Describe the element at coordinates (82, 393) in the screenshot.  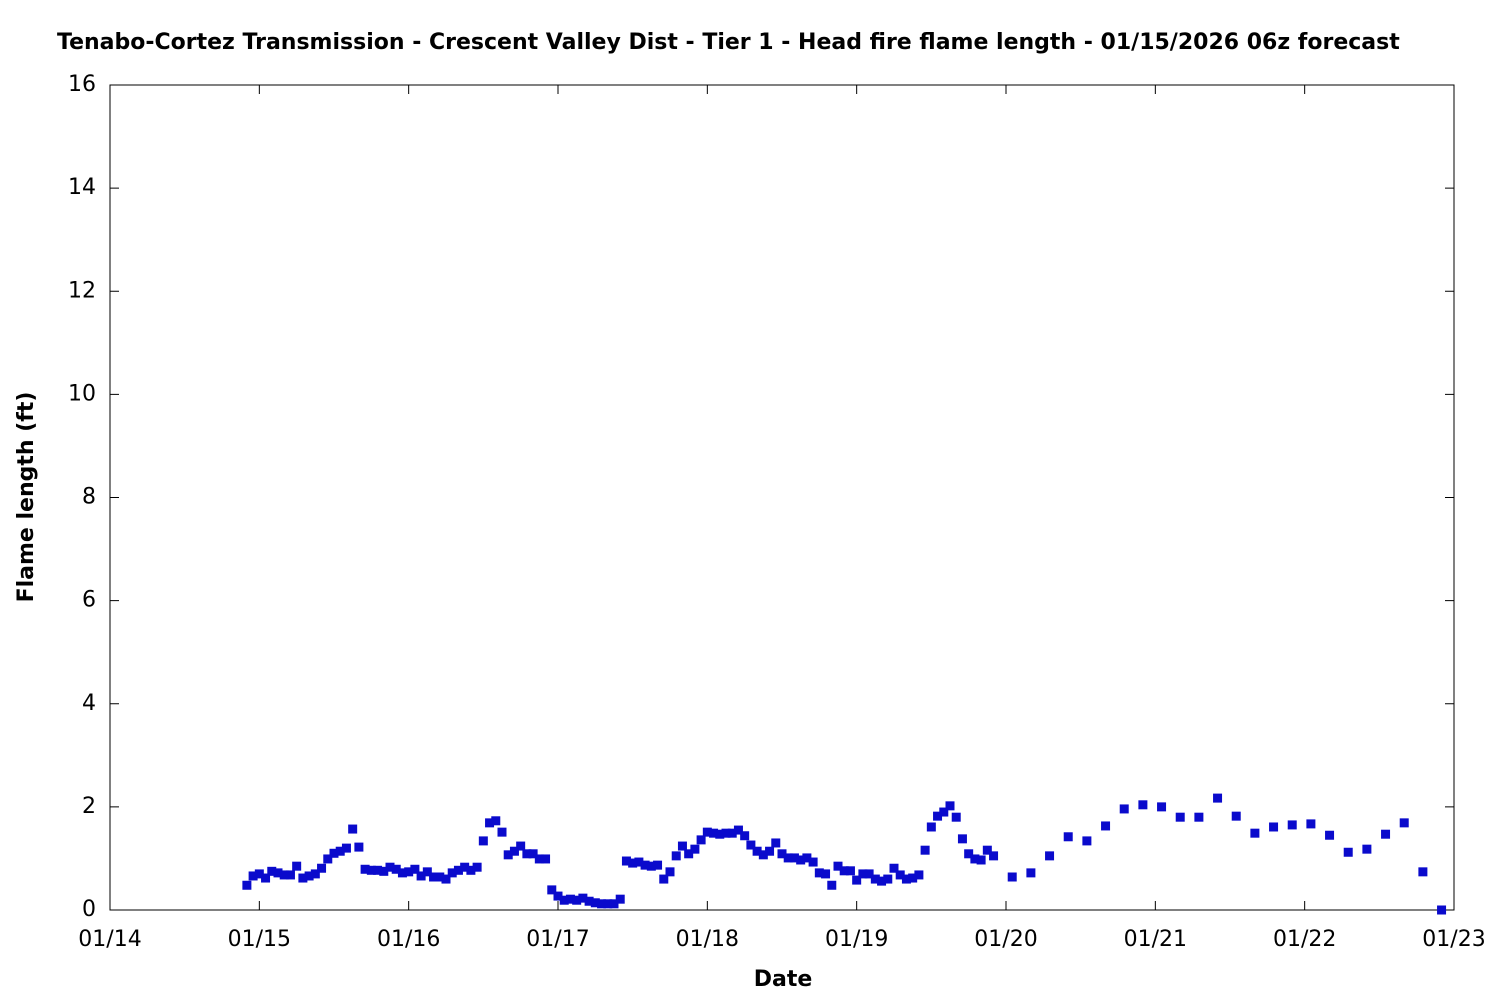
I see `y-tick-label: 10` at that location.